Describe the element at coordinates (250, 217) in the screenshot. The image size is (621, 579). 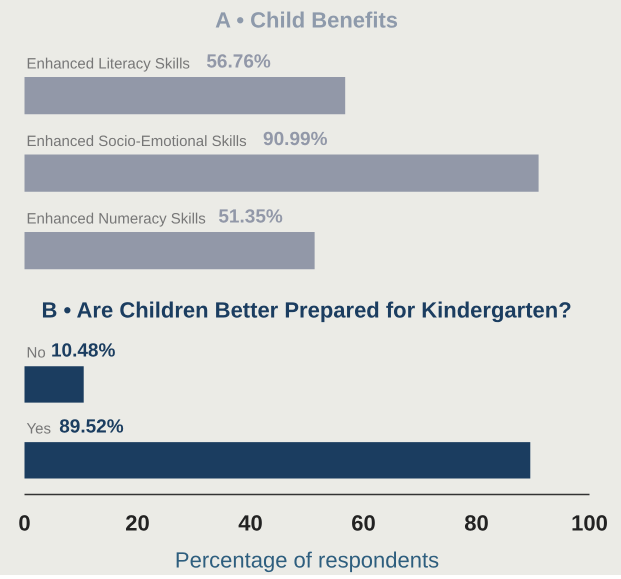
I see `data-label: 51.35%` at that location.